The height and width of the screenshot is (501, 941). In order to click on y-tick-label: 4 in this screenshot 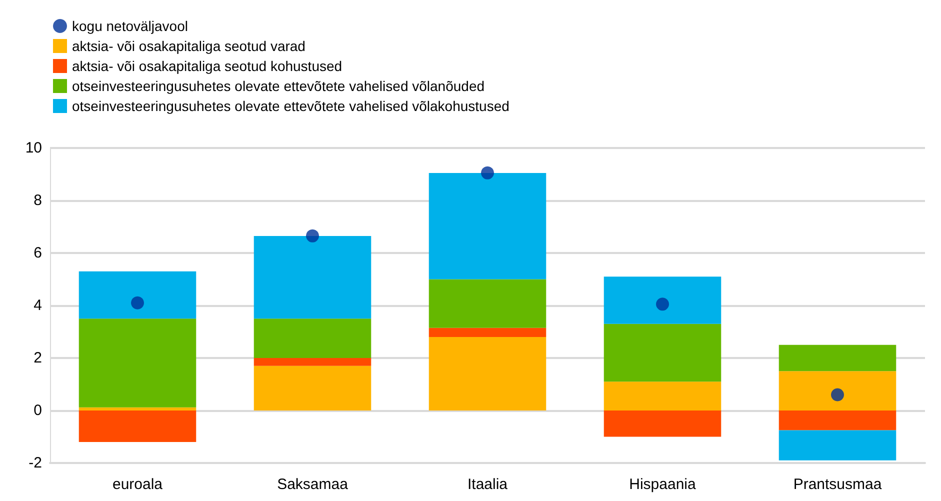, I will do `click(38, 305)`.